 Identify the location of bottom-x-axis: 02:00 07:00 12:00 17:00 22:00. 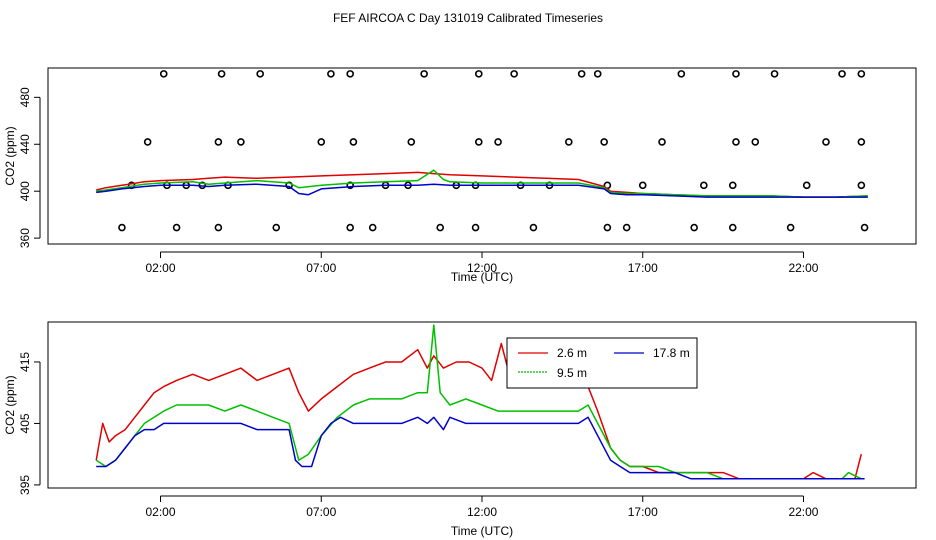
(482, 507).